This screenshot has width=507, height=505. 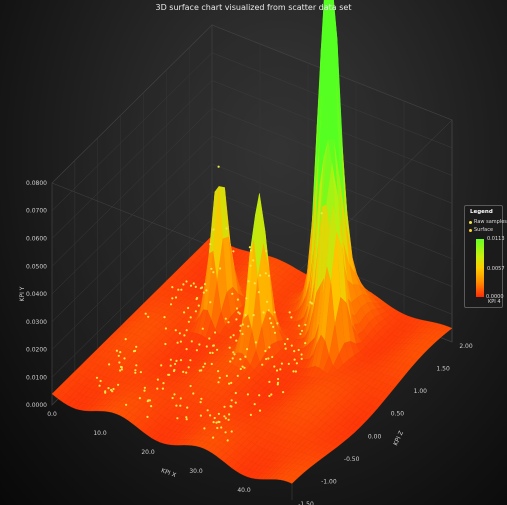 What do you see at coordinates (496, 269) in the screenshot?
I see `colormap-mid-label: 0.0057` at bounding box center [496, 269].